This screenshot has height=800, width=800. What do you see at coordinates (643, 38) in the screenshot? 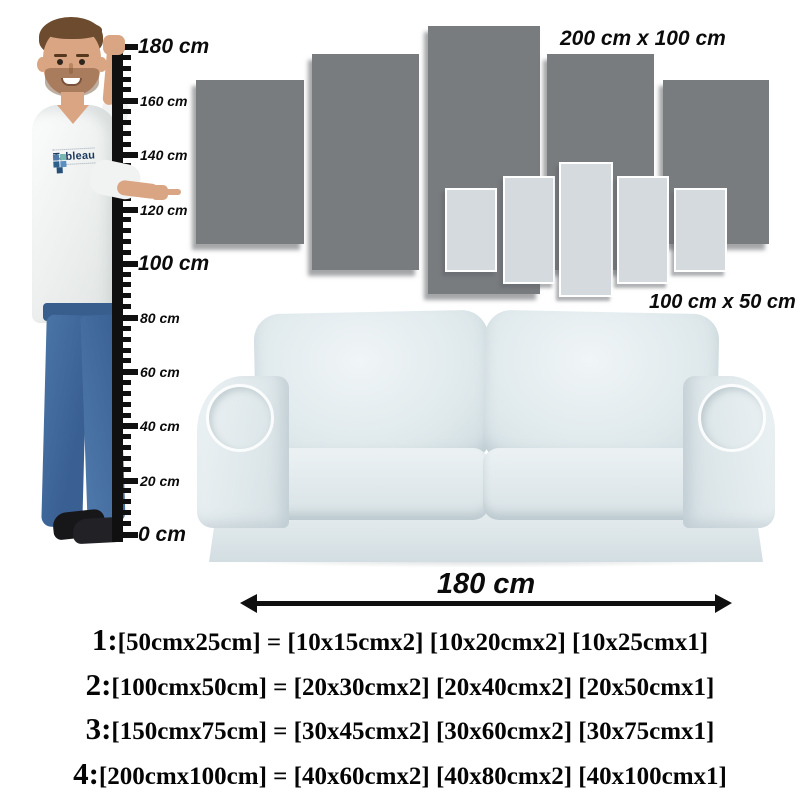
I see `large-set-size-label: 200 cm x 100 cm` at bounding box center [643, 38].